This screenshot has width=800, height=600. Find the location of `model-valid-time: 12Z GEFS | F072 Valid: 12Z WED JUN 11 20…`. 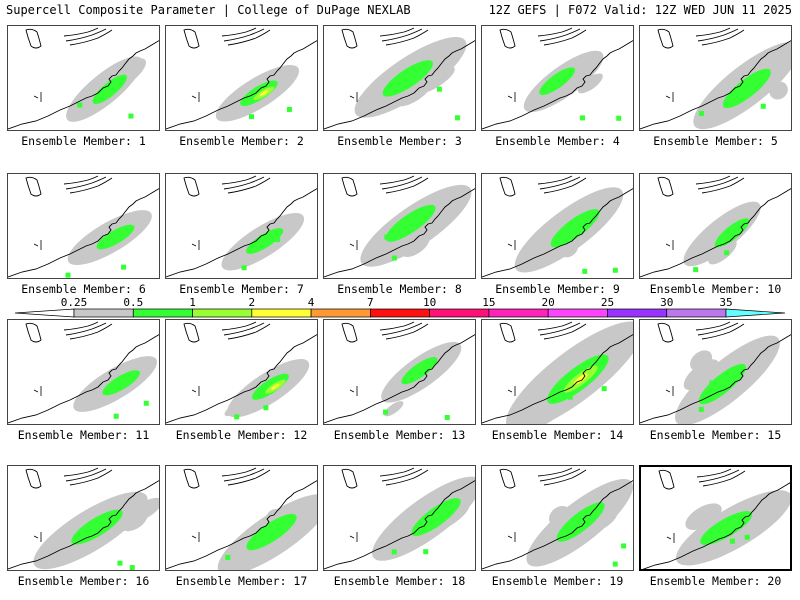

model-valid-time: 12Z GEFS | F072 Valid: 12Z WED JUN 11 20… is located at coordinates (640, 10).